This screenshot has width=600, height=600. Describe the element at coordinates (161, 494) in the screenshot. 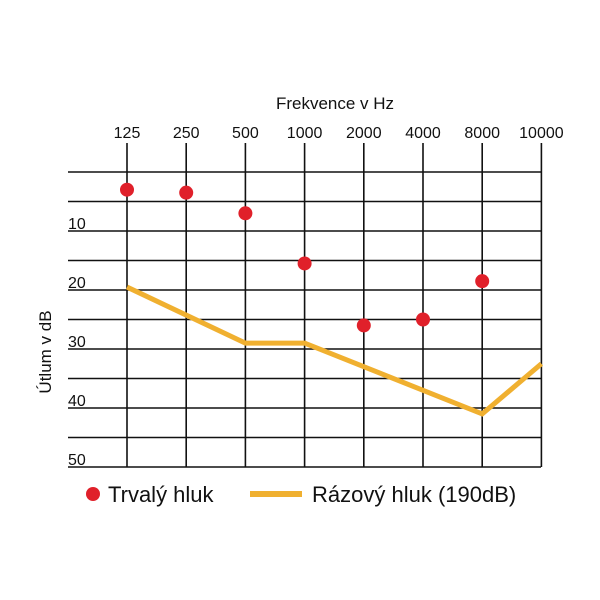

I see `legend-label-trvaly-hluk: Trvalý hluk` at that location.